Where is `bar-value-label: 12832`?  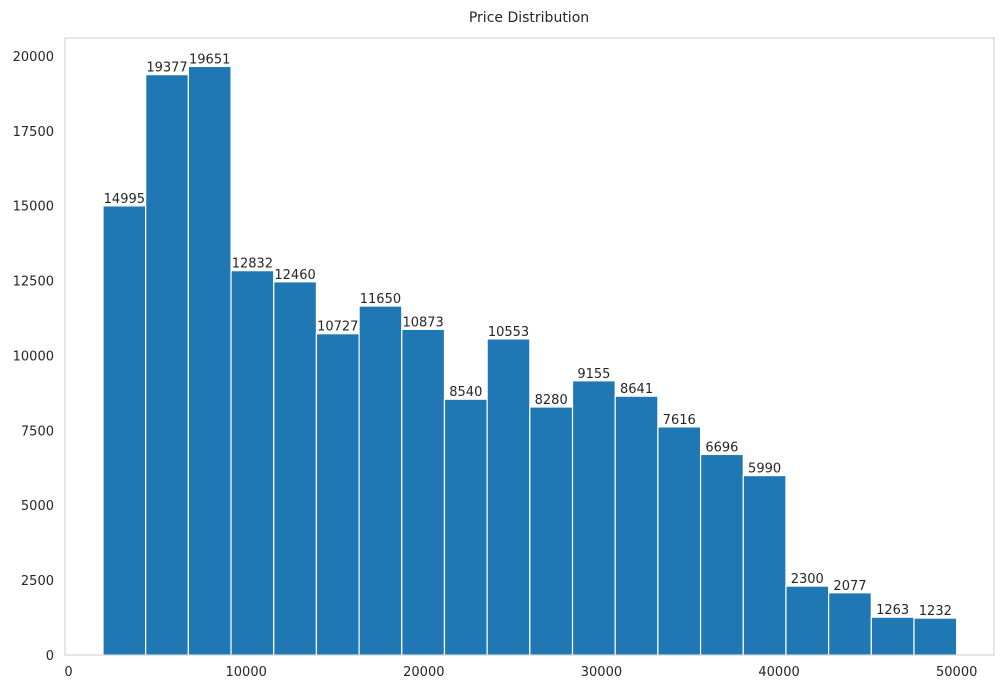
bar-value-label: 12832 is located at coordinates (252, 264).